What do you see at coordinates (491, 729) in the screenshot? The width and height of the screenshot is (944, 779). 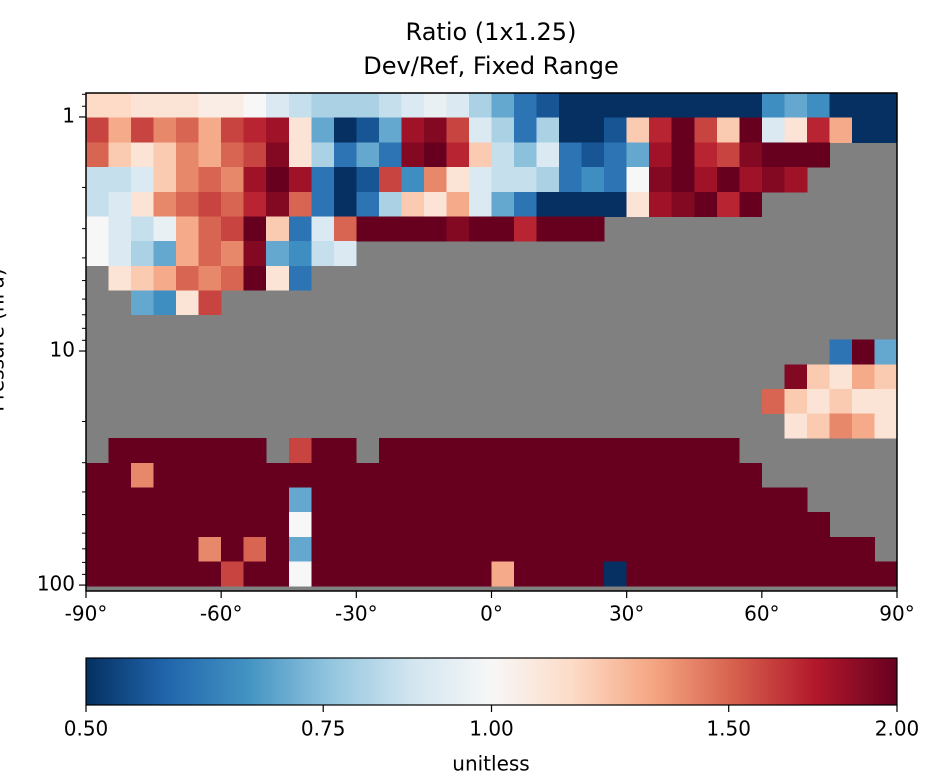 I see `colorbar-tick-label: 1.00` at bounding box center [491, 729].